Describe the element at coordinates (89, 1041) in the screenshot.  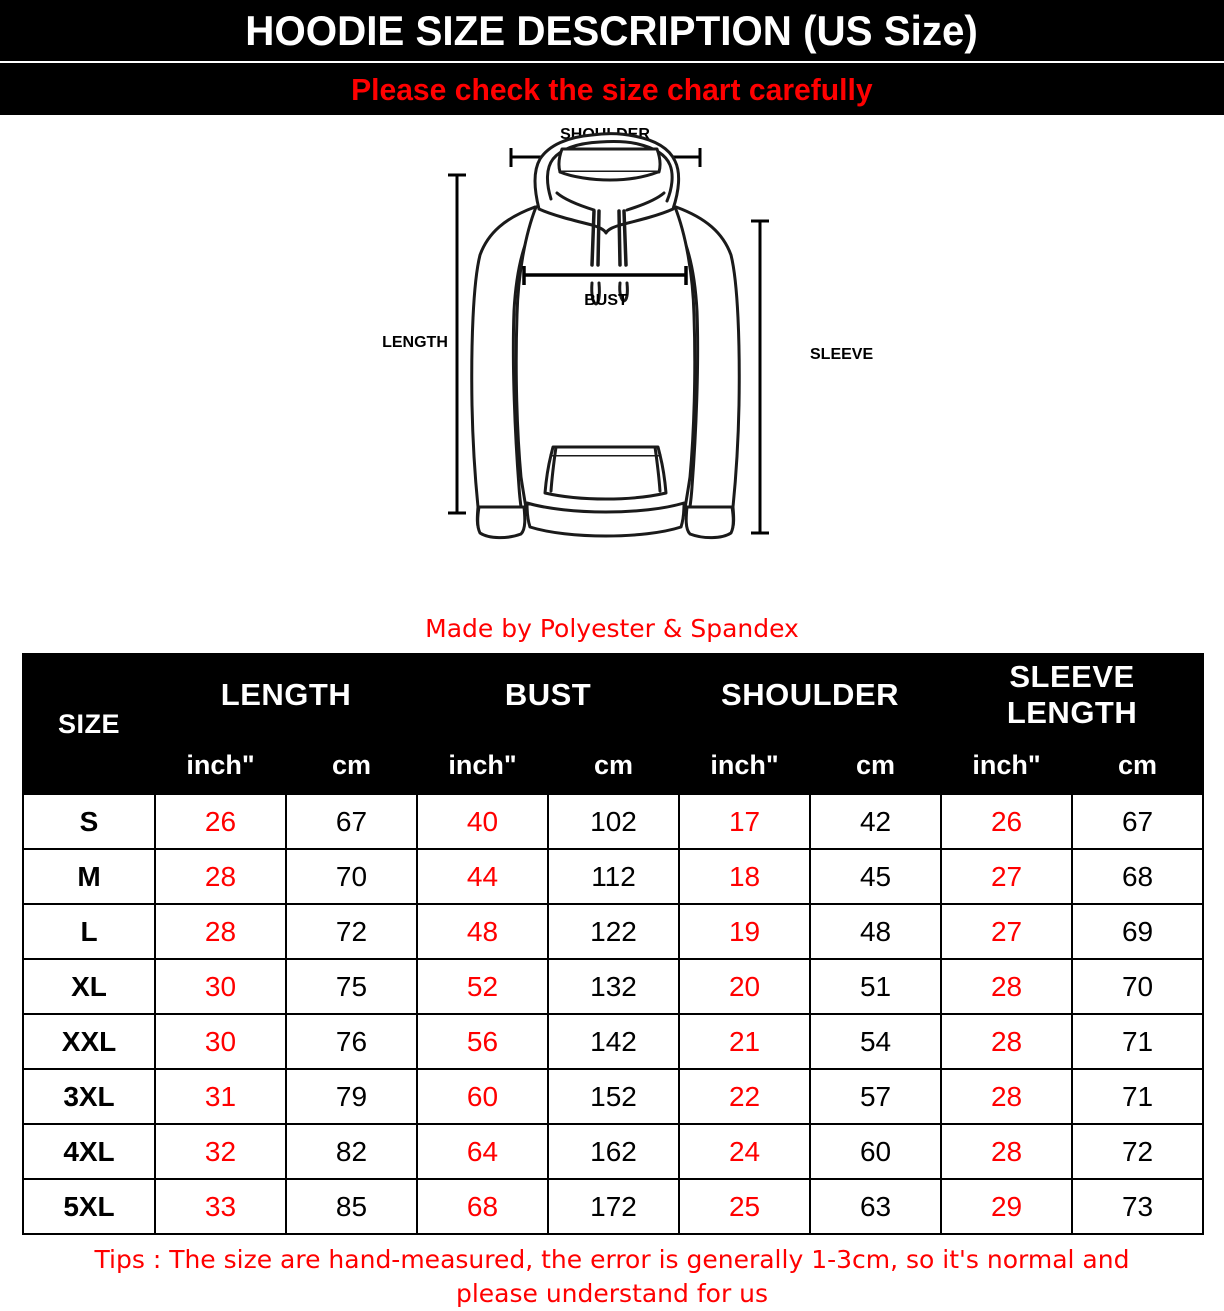
I see `cell-size: XXL` at that location.